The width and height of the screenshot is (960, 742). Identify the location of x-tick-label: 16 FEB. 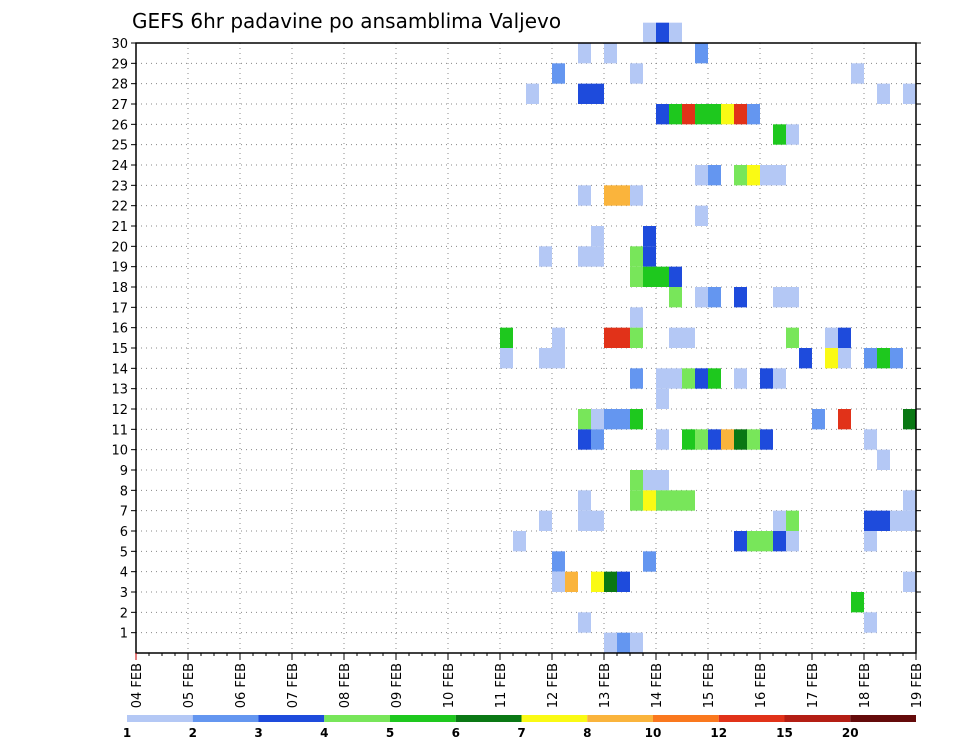
(761, 685).